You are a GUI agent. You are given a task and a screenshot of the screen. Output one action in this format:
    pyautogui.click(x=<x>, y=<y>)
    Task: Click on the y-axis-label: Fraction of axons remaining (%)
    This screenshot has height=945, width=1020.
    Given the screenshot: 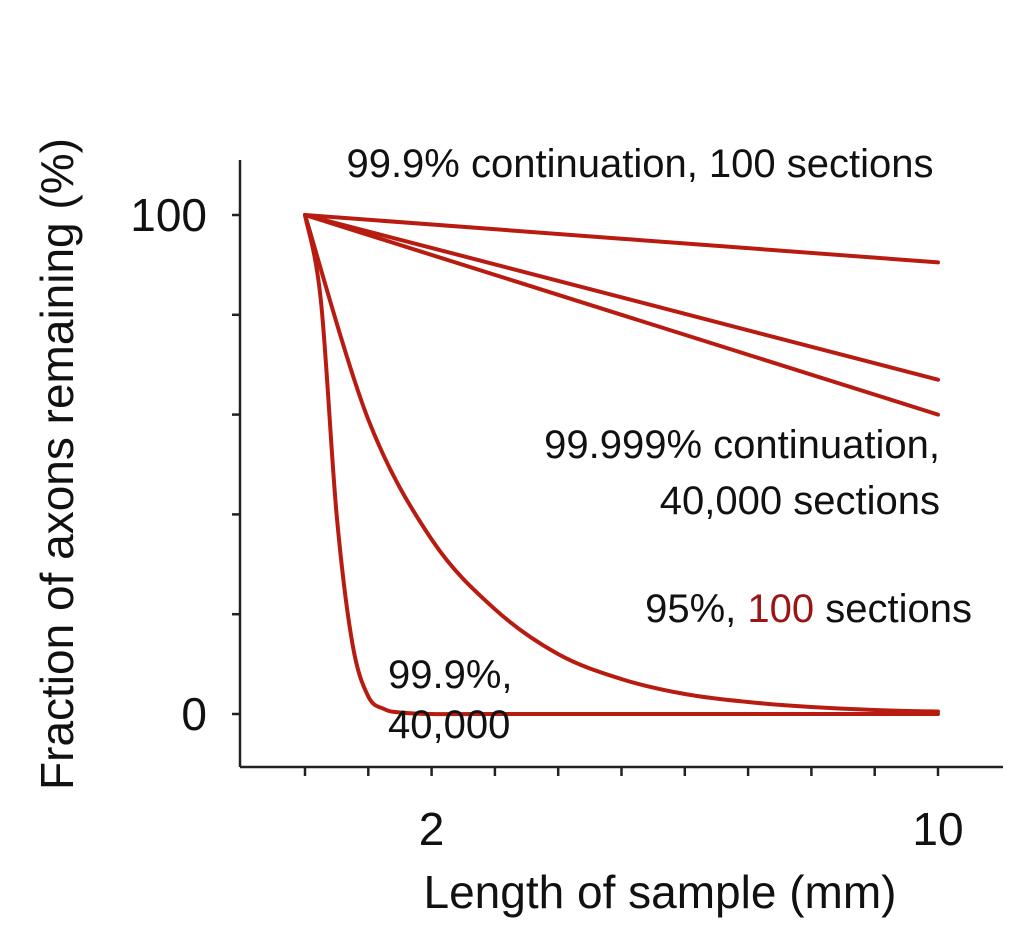 What is the action you would take?
    pyautogui.click(x=57, y=464)
    